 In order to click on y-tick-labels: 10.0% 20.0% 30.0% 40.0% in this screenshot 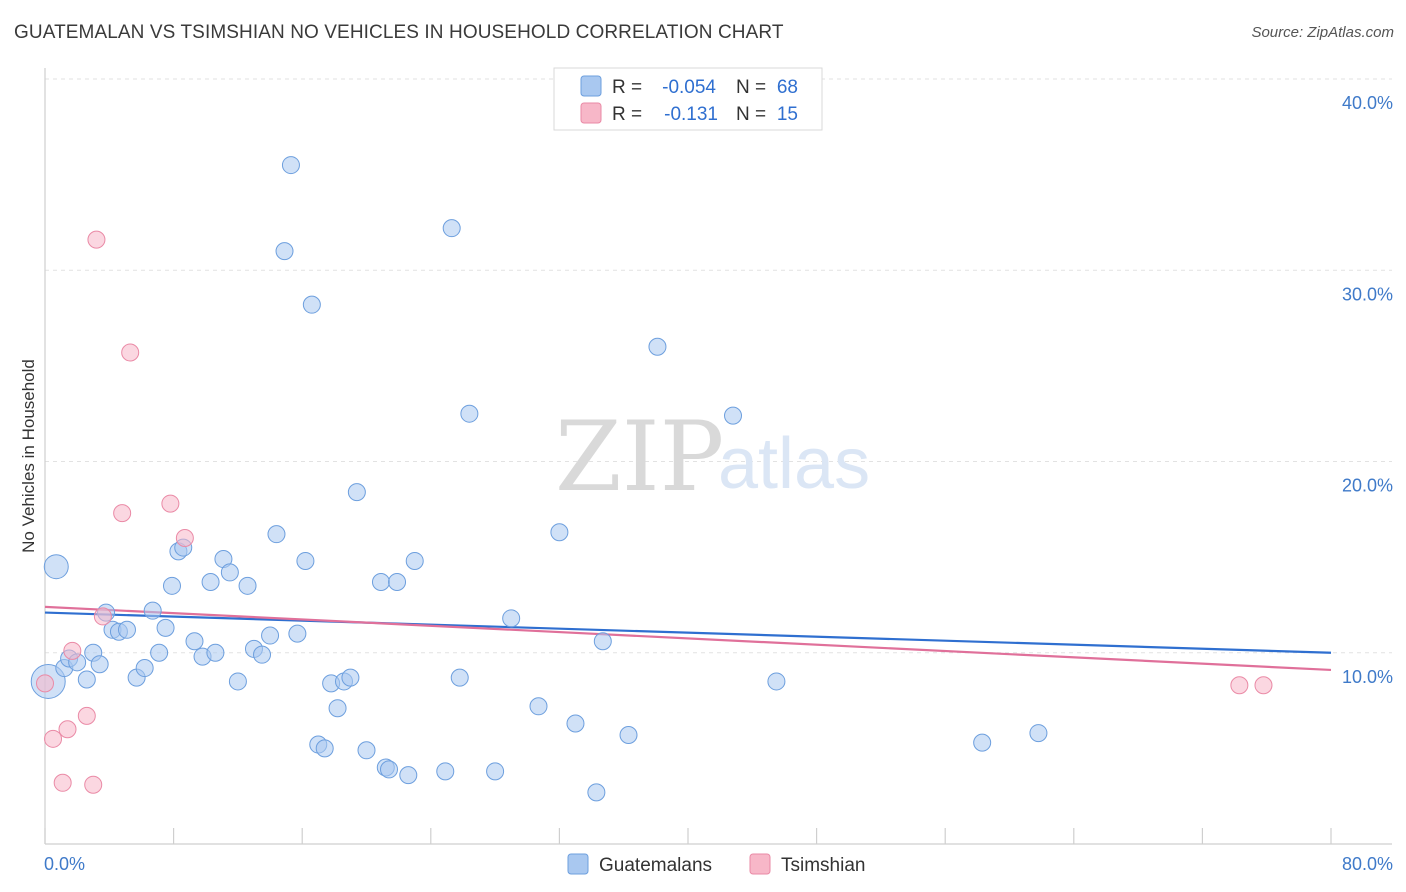, I will do `click(1367, 390)`.